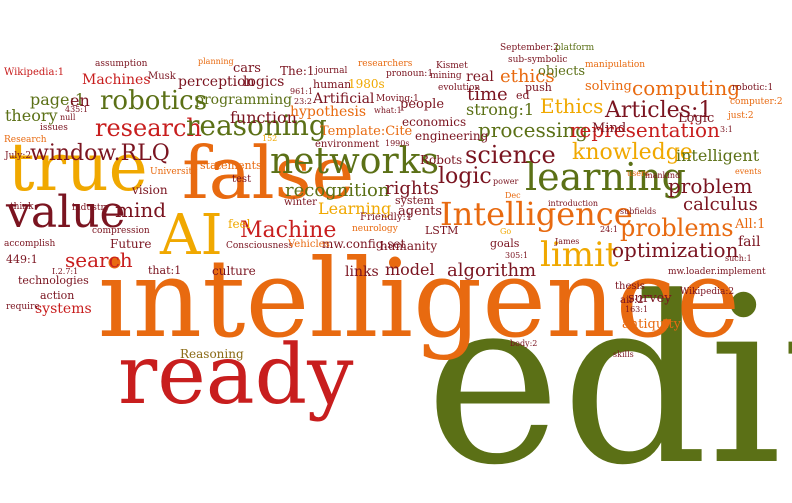  What do you see at coordinates (506, 181) in the screenshot?
I see `word-power: power` at bounding box center [506, 181].